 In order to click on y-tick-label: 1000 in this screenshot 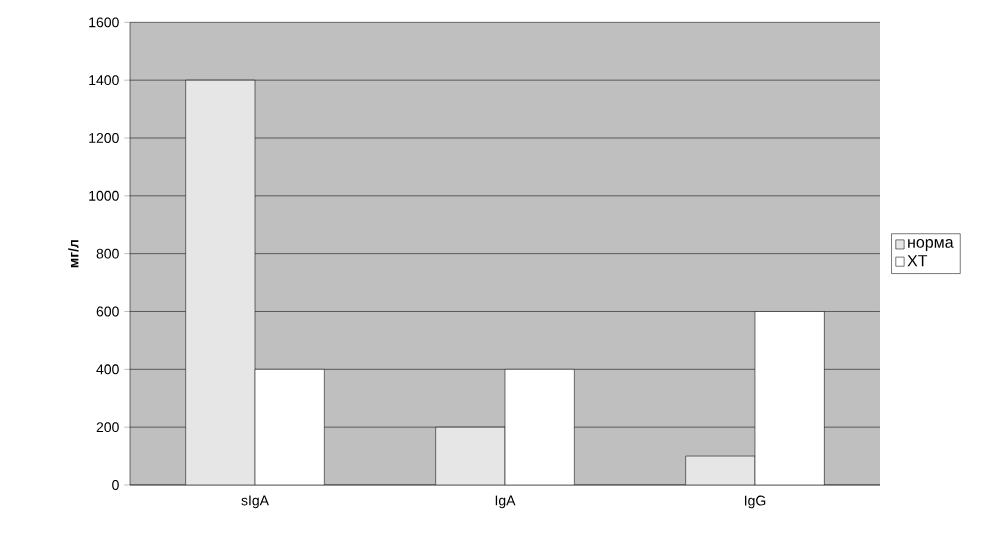, I will do `click(104, 195)`.